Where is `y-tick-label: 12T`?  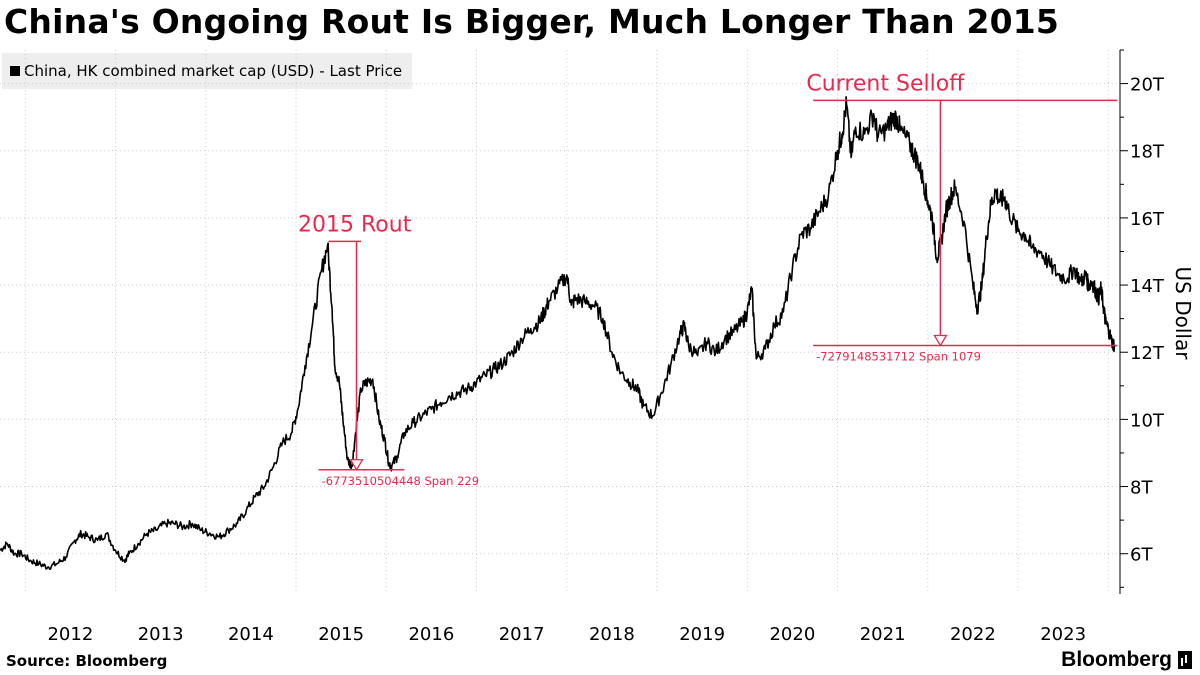
y-tick-label: 12T is located at coordinates (1147, 353).